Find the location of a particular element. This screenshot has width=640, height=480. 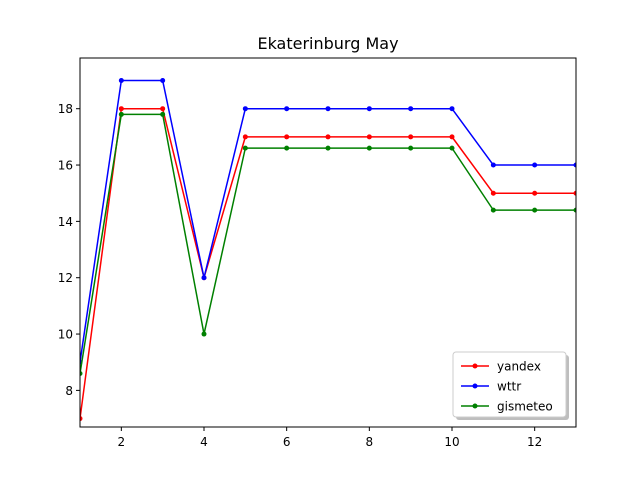

chart-title: Ekaterinburg May is located at coordinates (327, 43).